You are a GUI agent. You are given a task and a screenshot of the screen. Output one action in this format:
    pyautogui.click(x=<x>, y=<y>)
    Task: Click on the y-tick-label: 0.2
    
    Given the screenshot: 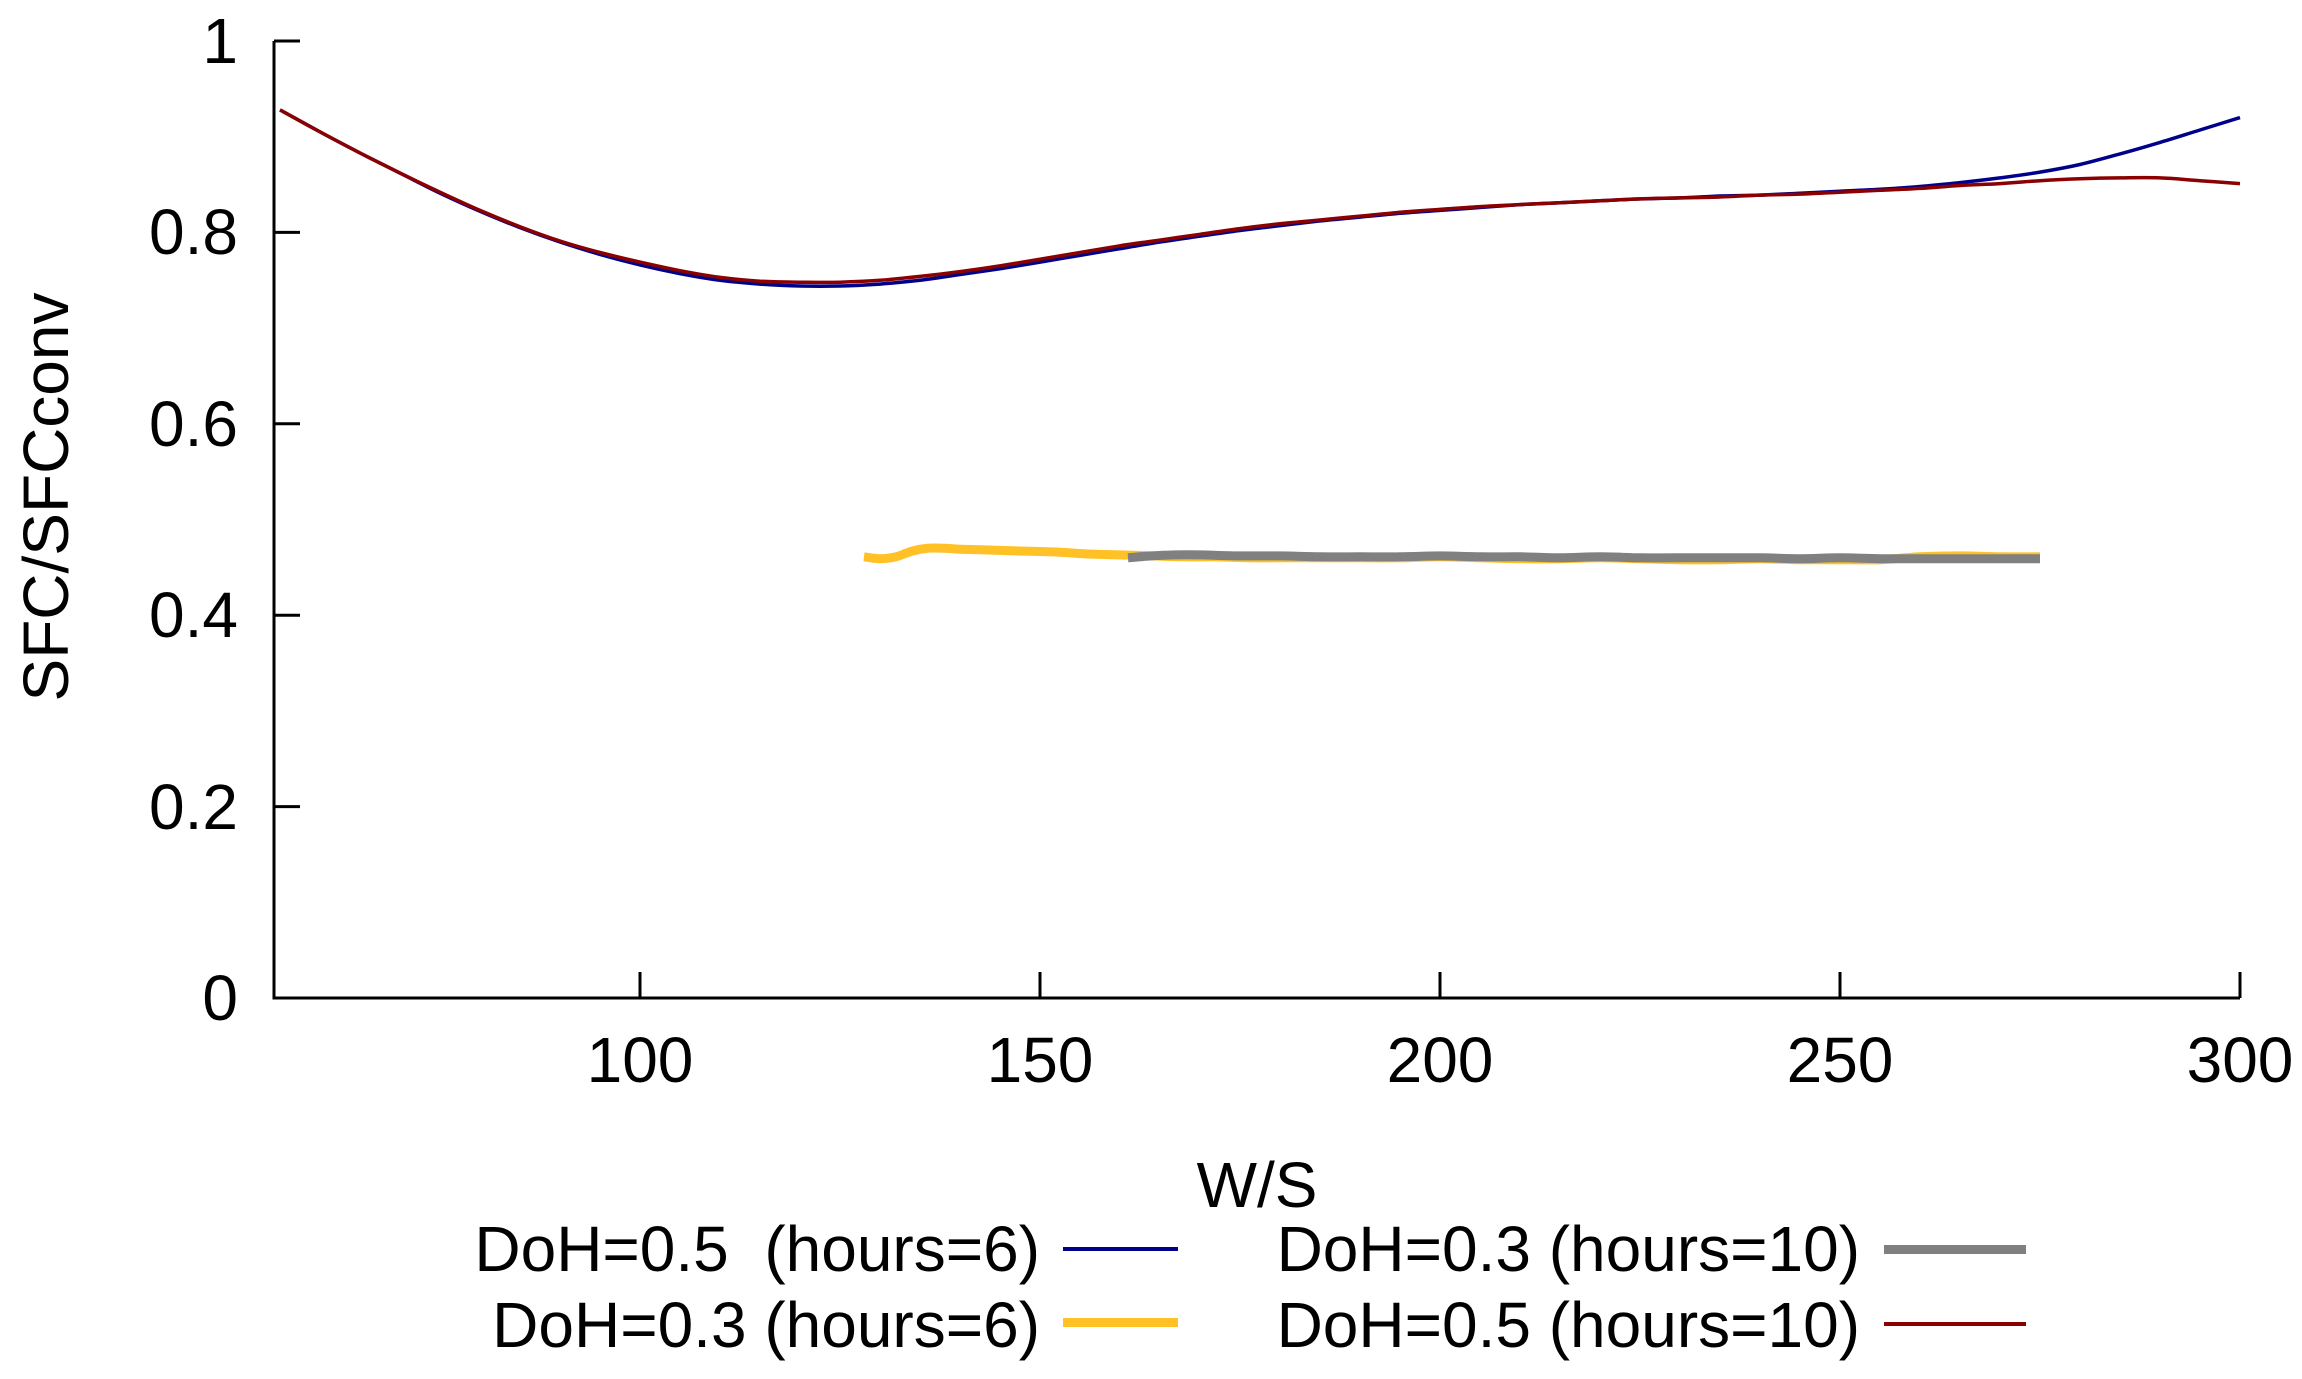 What is the action you would take?
    pyautogui.click(x=193, y=806)
    